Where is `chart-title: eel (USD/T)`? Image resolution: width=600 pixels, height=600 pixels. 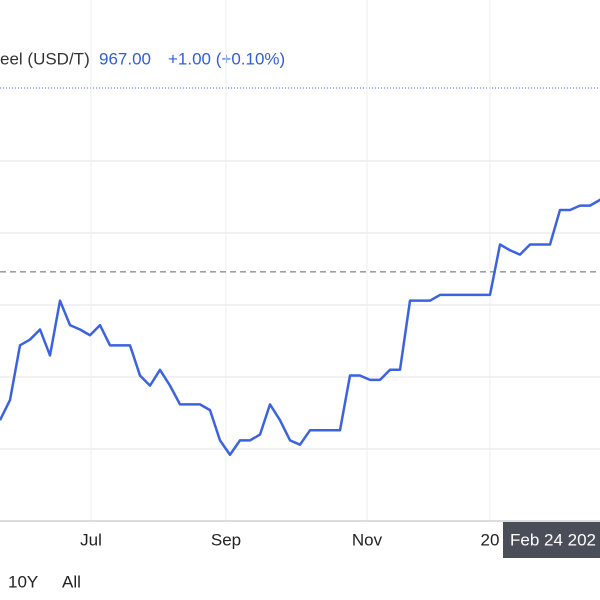
chart-title: eel (USD/T) is located at coordinates (45, 58).